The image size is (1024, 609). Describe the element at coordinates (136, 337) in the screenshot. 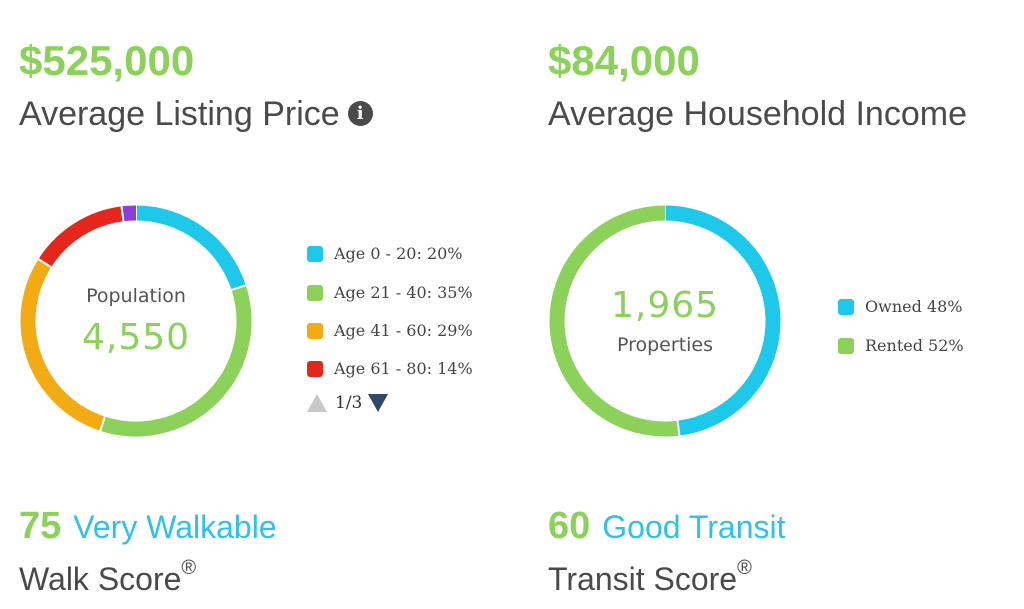

I see `population-number: 4,550` at that location.